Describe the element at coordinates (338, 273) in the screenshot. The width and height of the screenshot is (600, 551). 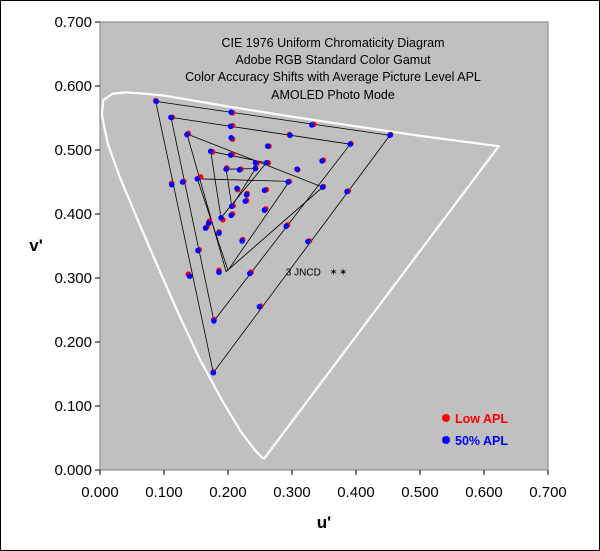
I see `jncd-marker-group: ✶ ✶` at that location.